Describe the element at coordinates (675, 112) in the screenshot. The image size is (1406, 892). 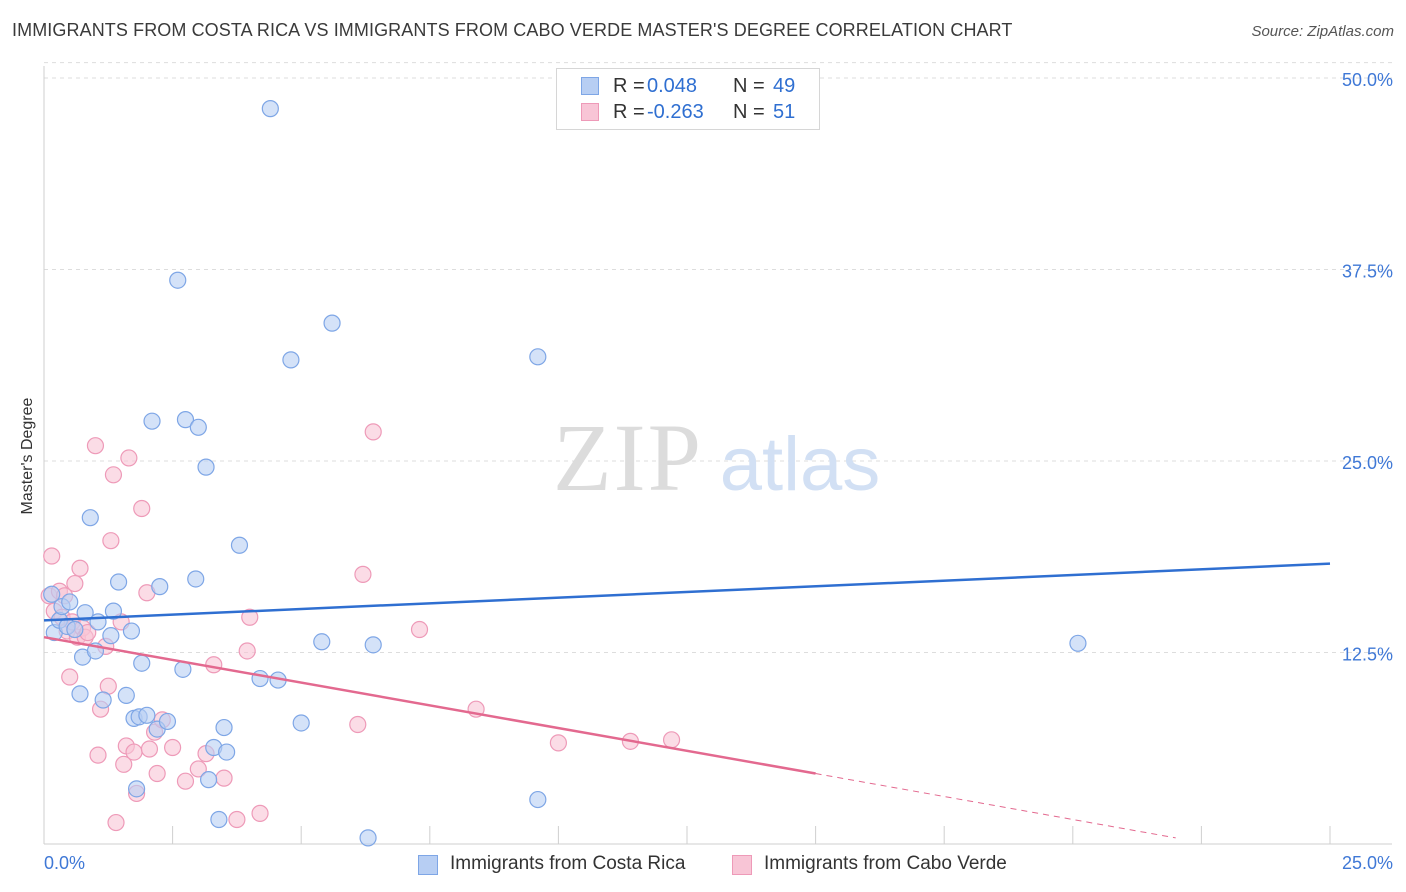
I see `r-value: -0.263` at that location.